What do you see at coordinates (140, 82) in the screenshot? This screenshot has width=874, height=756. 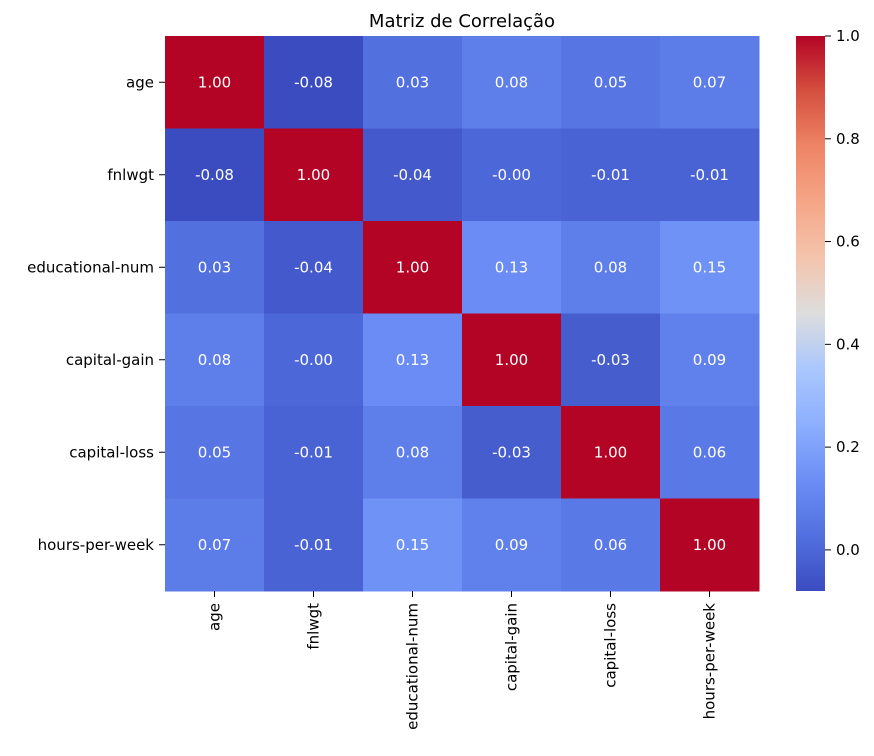 I see `row-label: age` at bounding box center [140, 82].